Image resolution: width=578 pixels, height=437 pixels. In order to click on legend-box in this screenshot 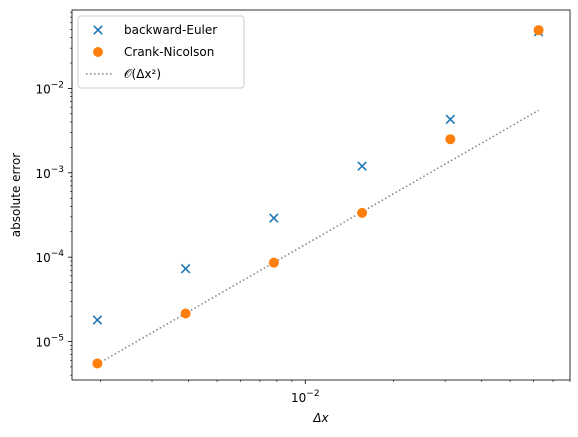, I will do `click(161, 52)`.